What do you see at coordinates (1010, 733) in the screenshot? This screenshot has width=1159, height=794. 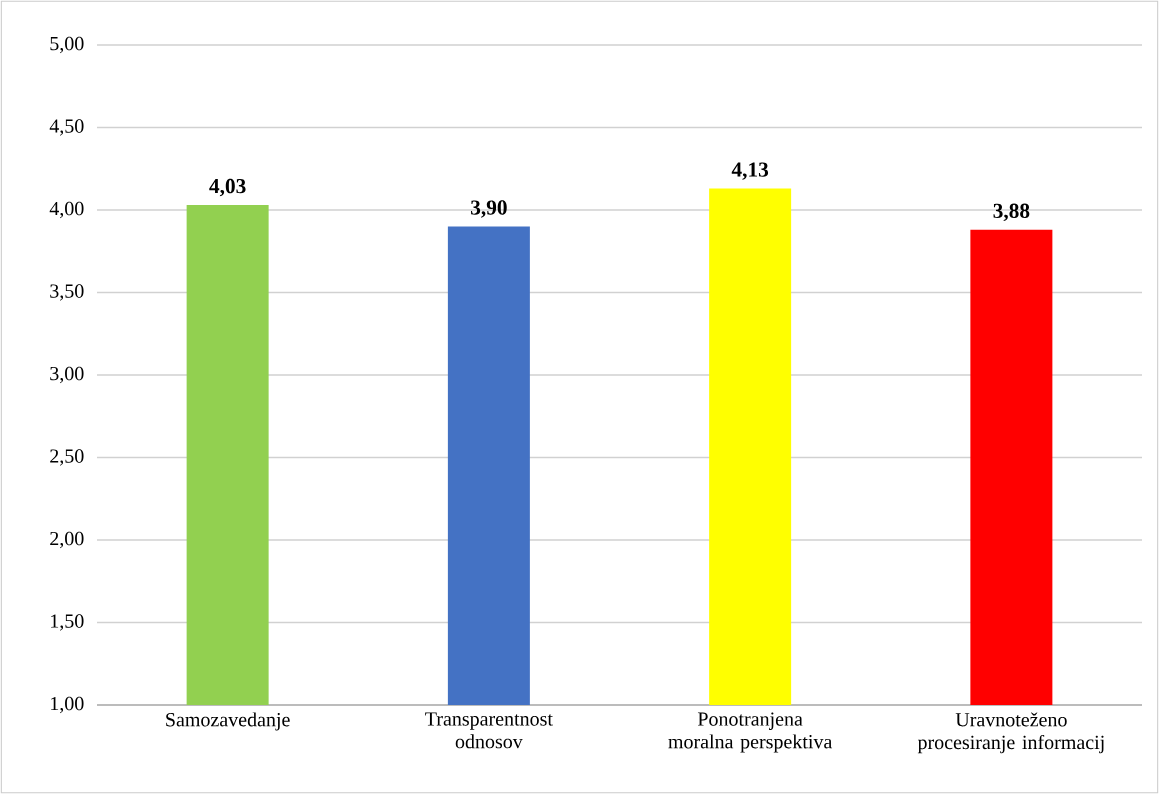 I see `x-tick-label: Uravnoteženo procesiranje informacij` at bounding box center [1010, 733].